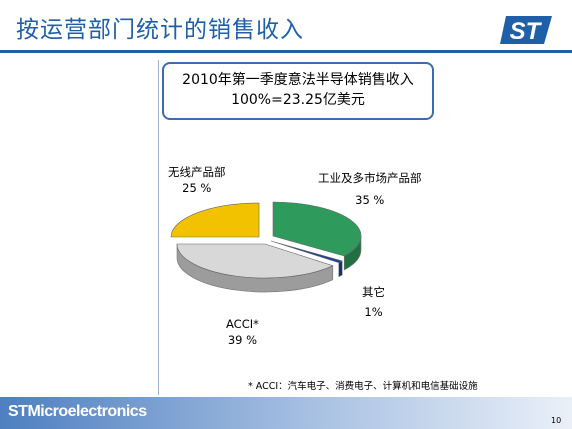  I want to click on footer-bar: STMicroelectronics, so click(286, 413).